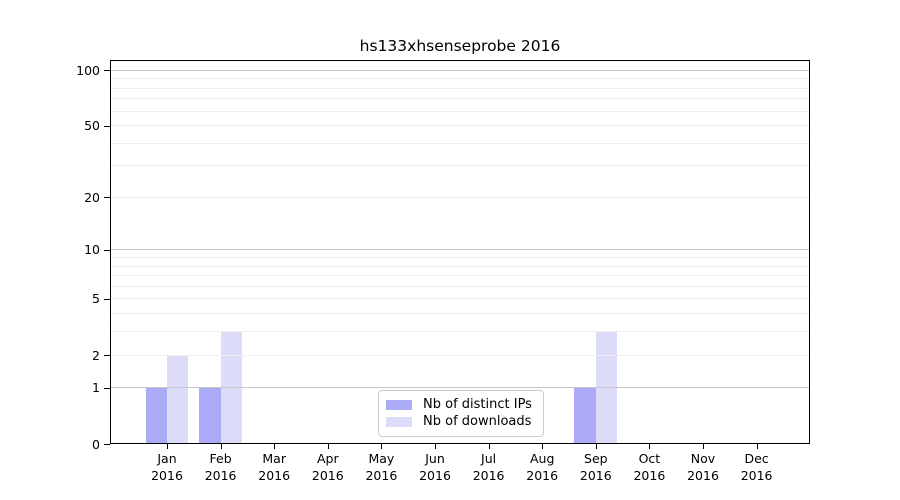 The image size is (900, 500). I want to click on y-tick-label: 10, so click(92, 250).